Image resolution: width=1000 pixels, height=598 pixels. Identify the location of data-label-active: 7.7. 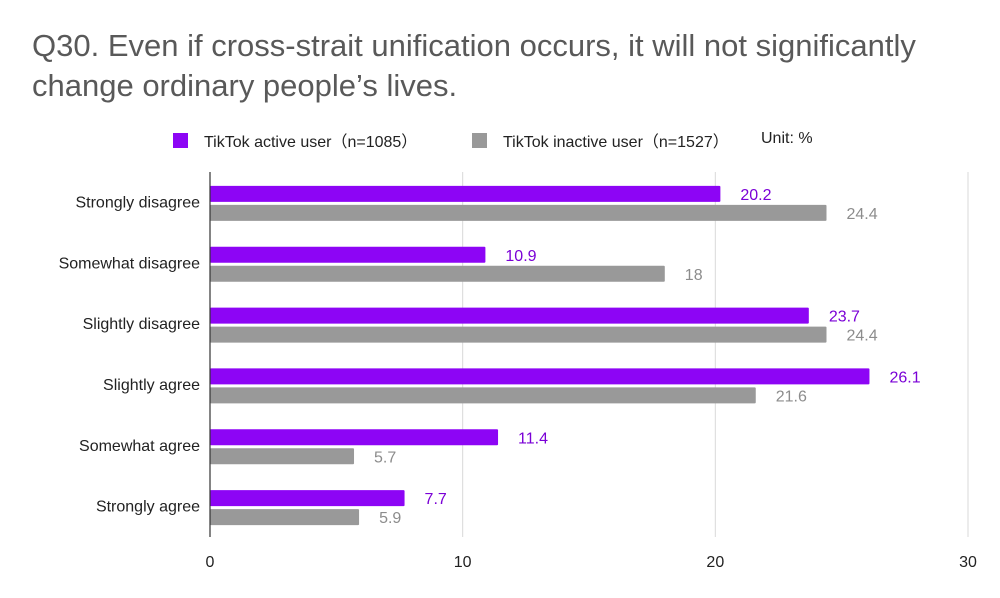
(436, 499).